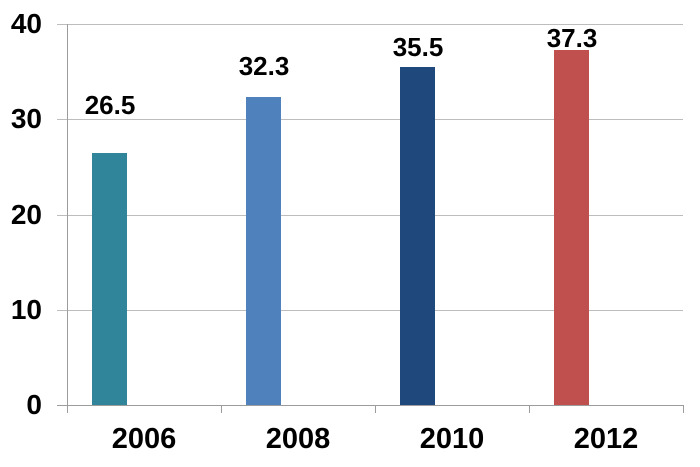 Image resolution: width=700 pixels, height=467 pixels. Describe the element at coordinates (26, 118) in the screenshot. I see `y-axis-tick-label: 30` at that location.